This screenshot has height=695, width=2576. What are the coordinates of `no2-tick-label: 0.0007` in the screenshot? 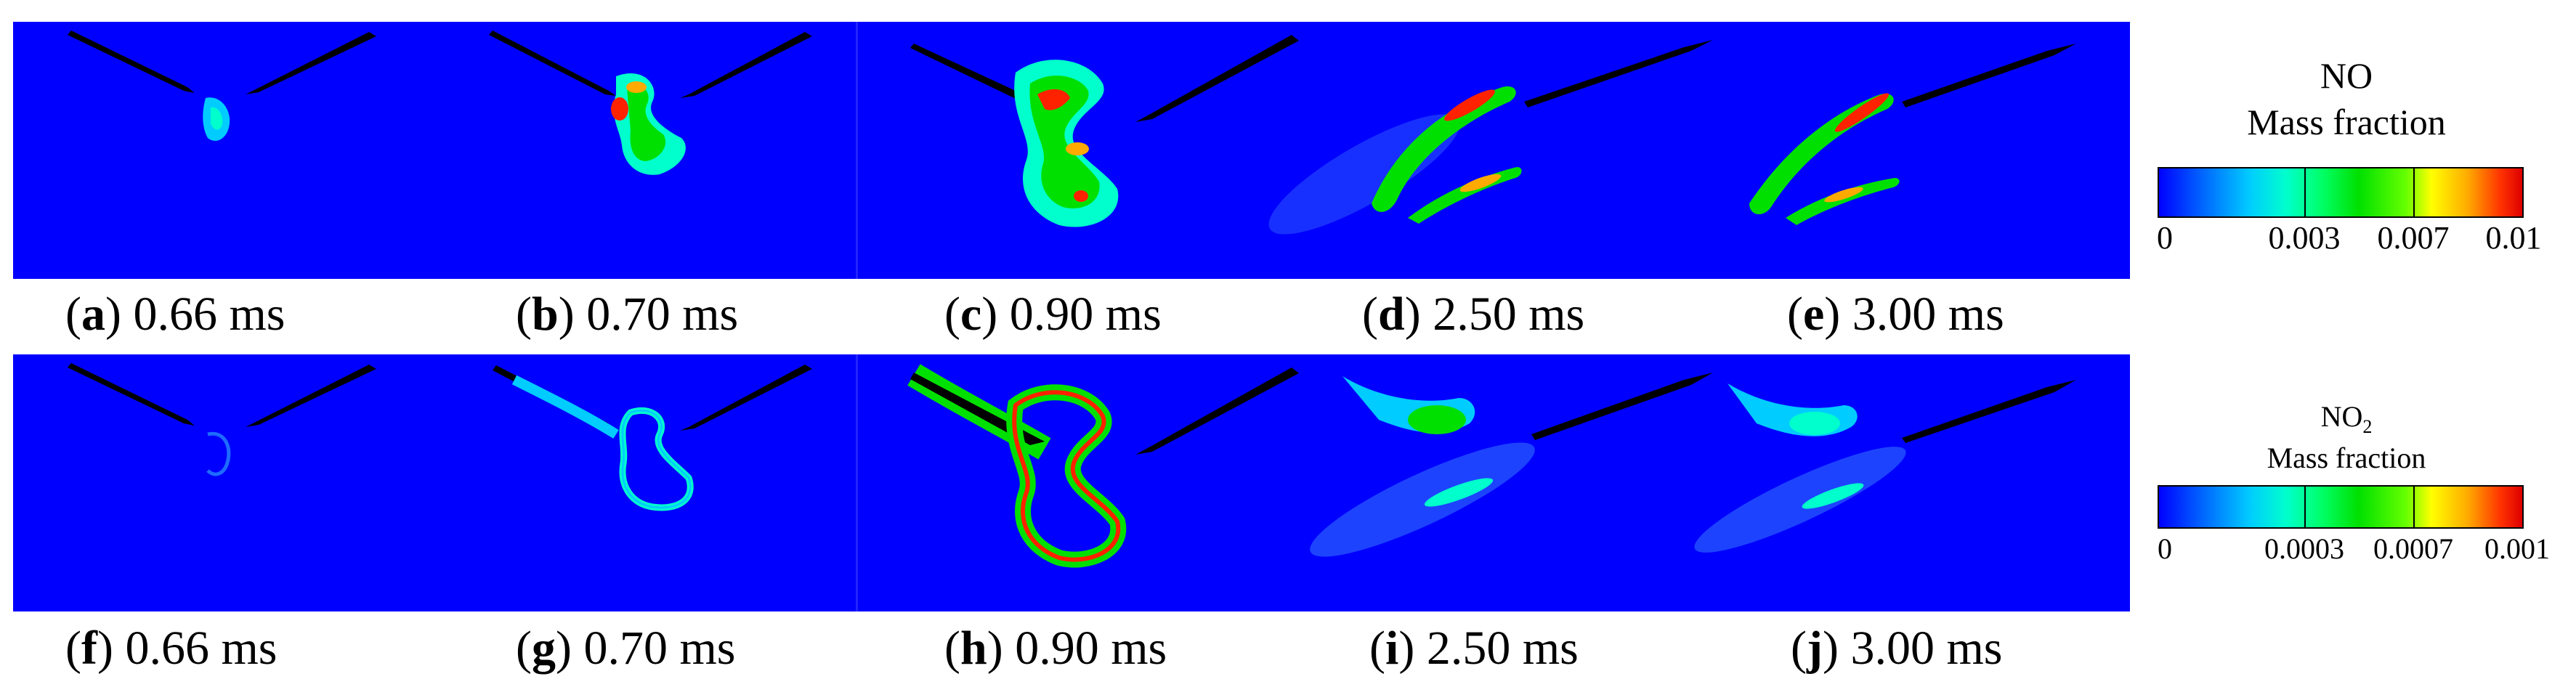 It's located at (2413, 548).